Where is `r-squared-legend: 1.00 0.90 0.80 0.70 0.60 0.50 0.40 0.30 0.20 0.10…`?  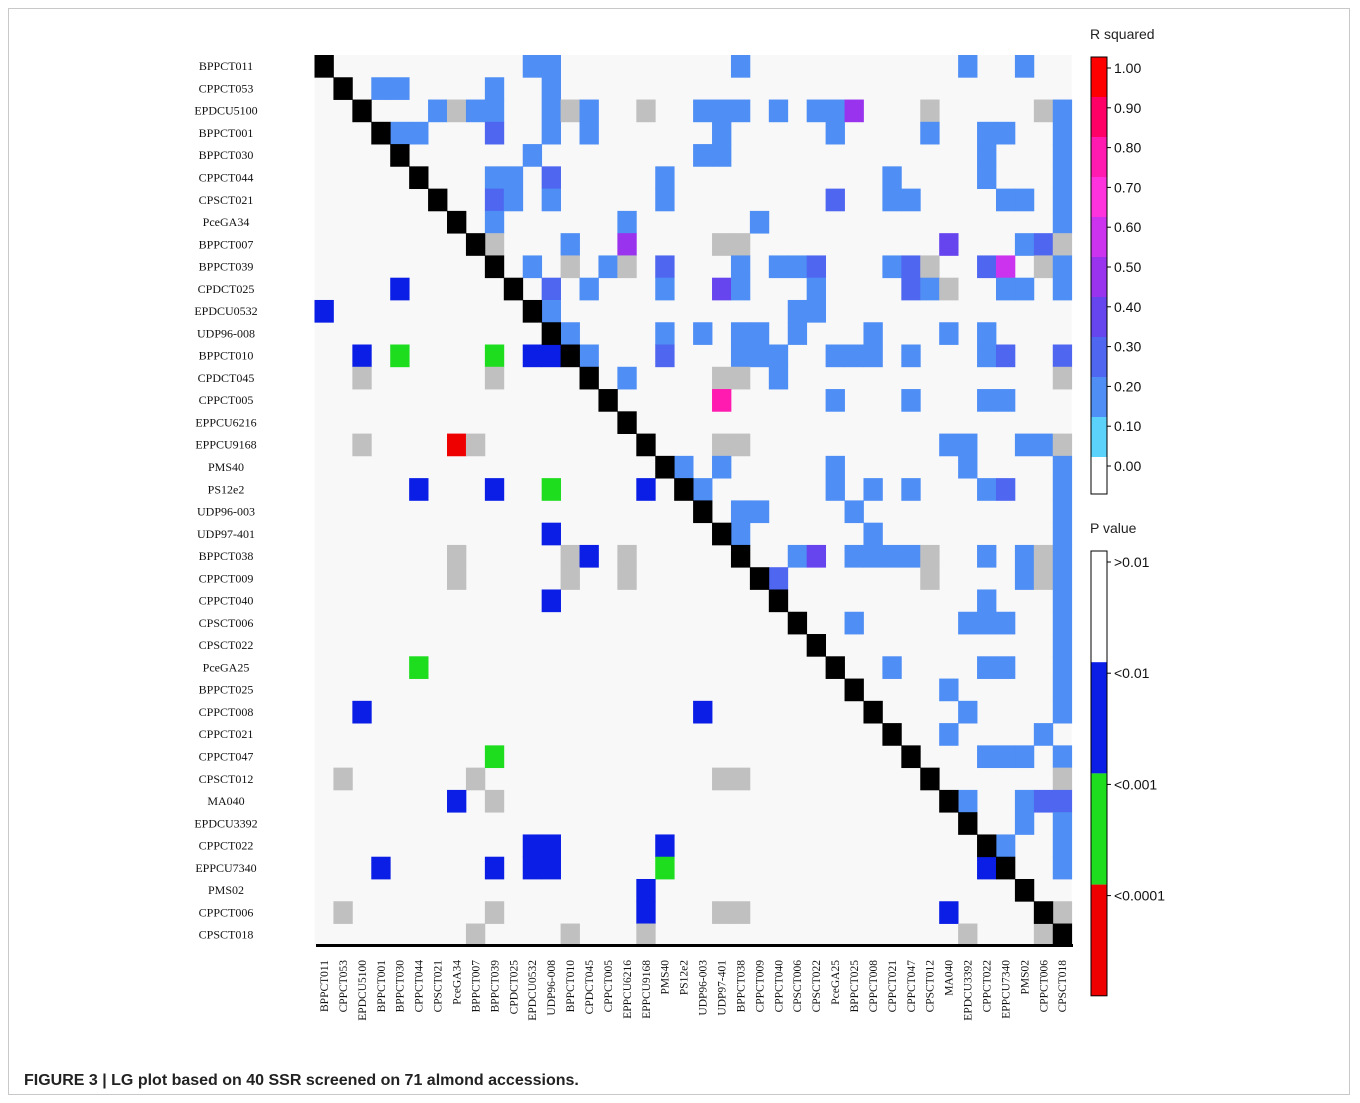 r-squared-legend: 1.00 0.90 0.80 0.70 0.60 0.50 0.40 0.30 0.20 0.10… is located at coordinates (1115, 275).